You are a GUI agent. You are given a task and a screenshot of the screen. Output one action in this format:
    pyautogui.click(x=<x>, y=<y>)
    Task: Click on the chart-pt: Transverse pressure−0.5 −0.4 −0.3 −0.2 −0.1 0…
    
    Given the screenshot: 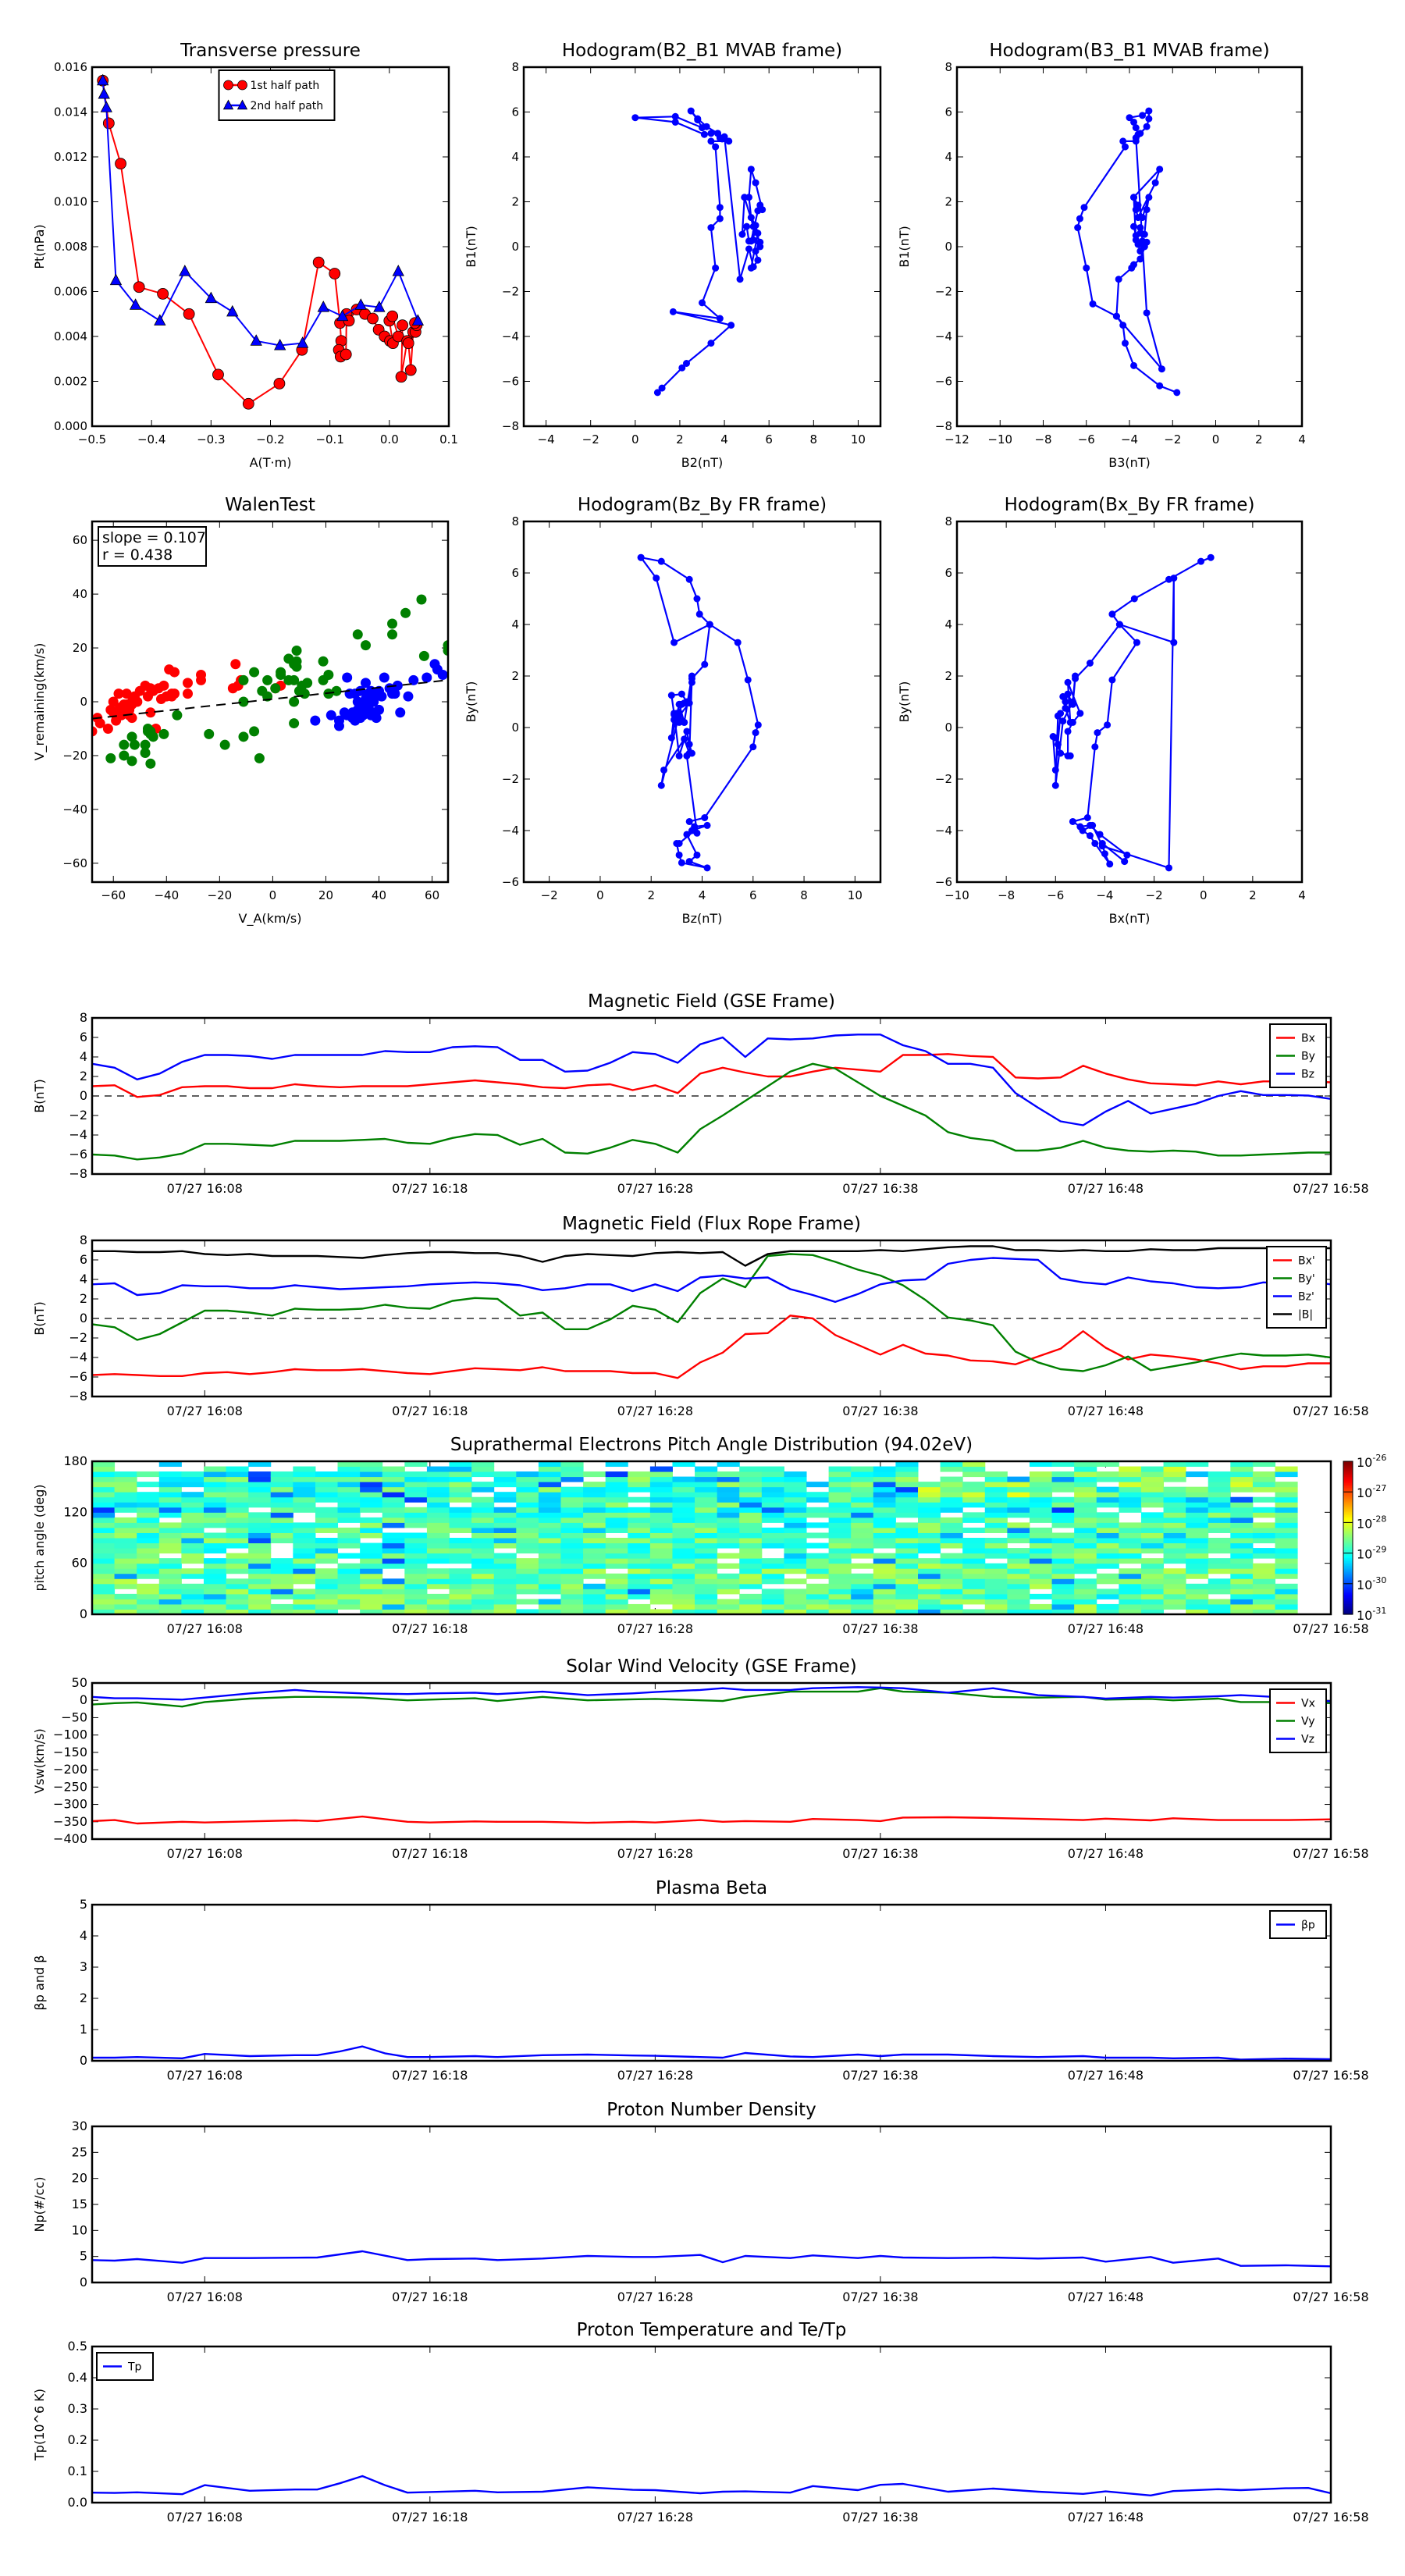 What is the action you would take?
    pyautogui.click(x=245, y=255)
    